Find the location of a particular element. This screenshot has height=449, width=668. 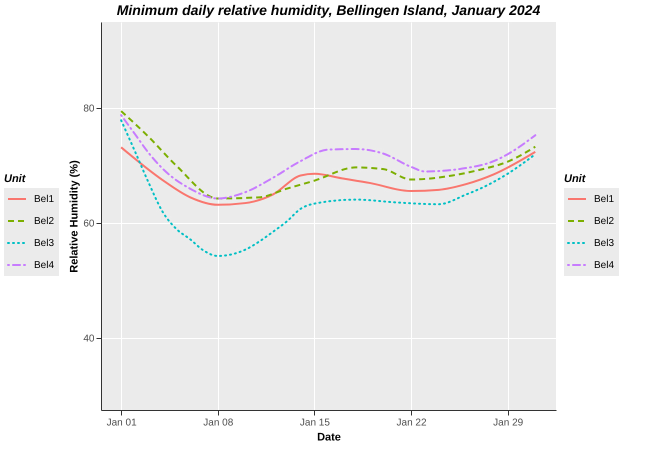

chart-title: Minimum daily relative humidity, Bellingen Island, January 2024 is located at coordinates (328, 10).